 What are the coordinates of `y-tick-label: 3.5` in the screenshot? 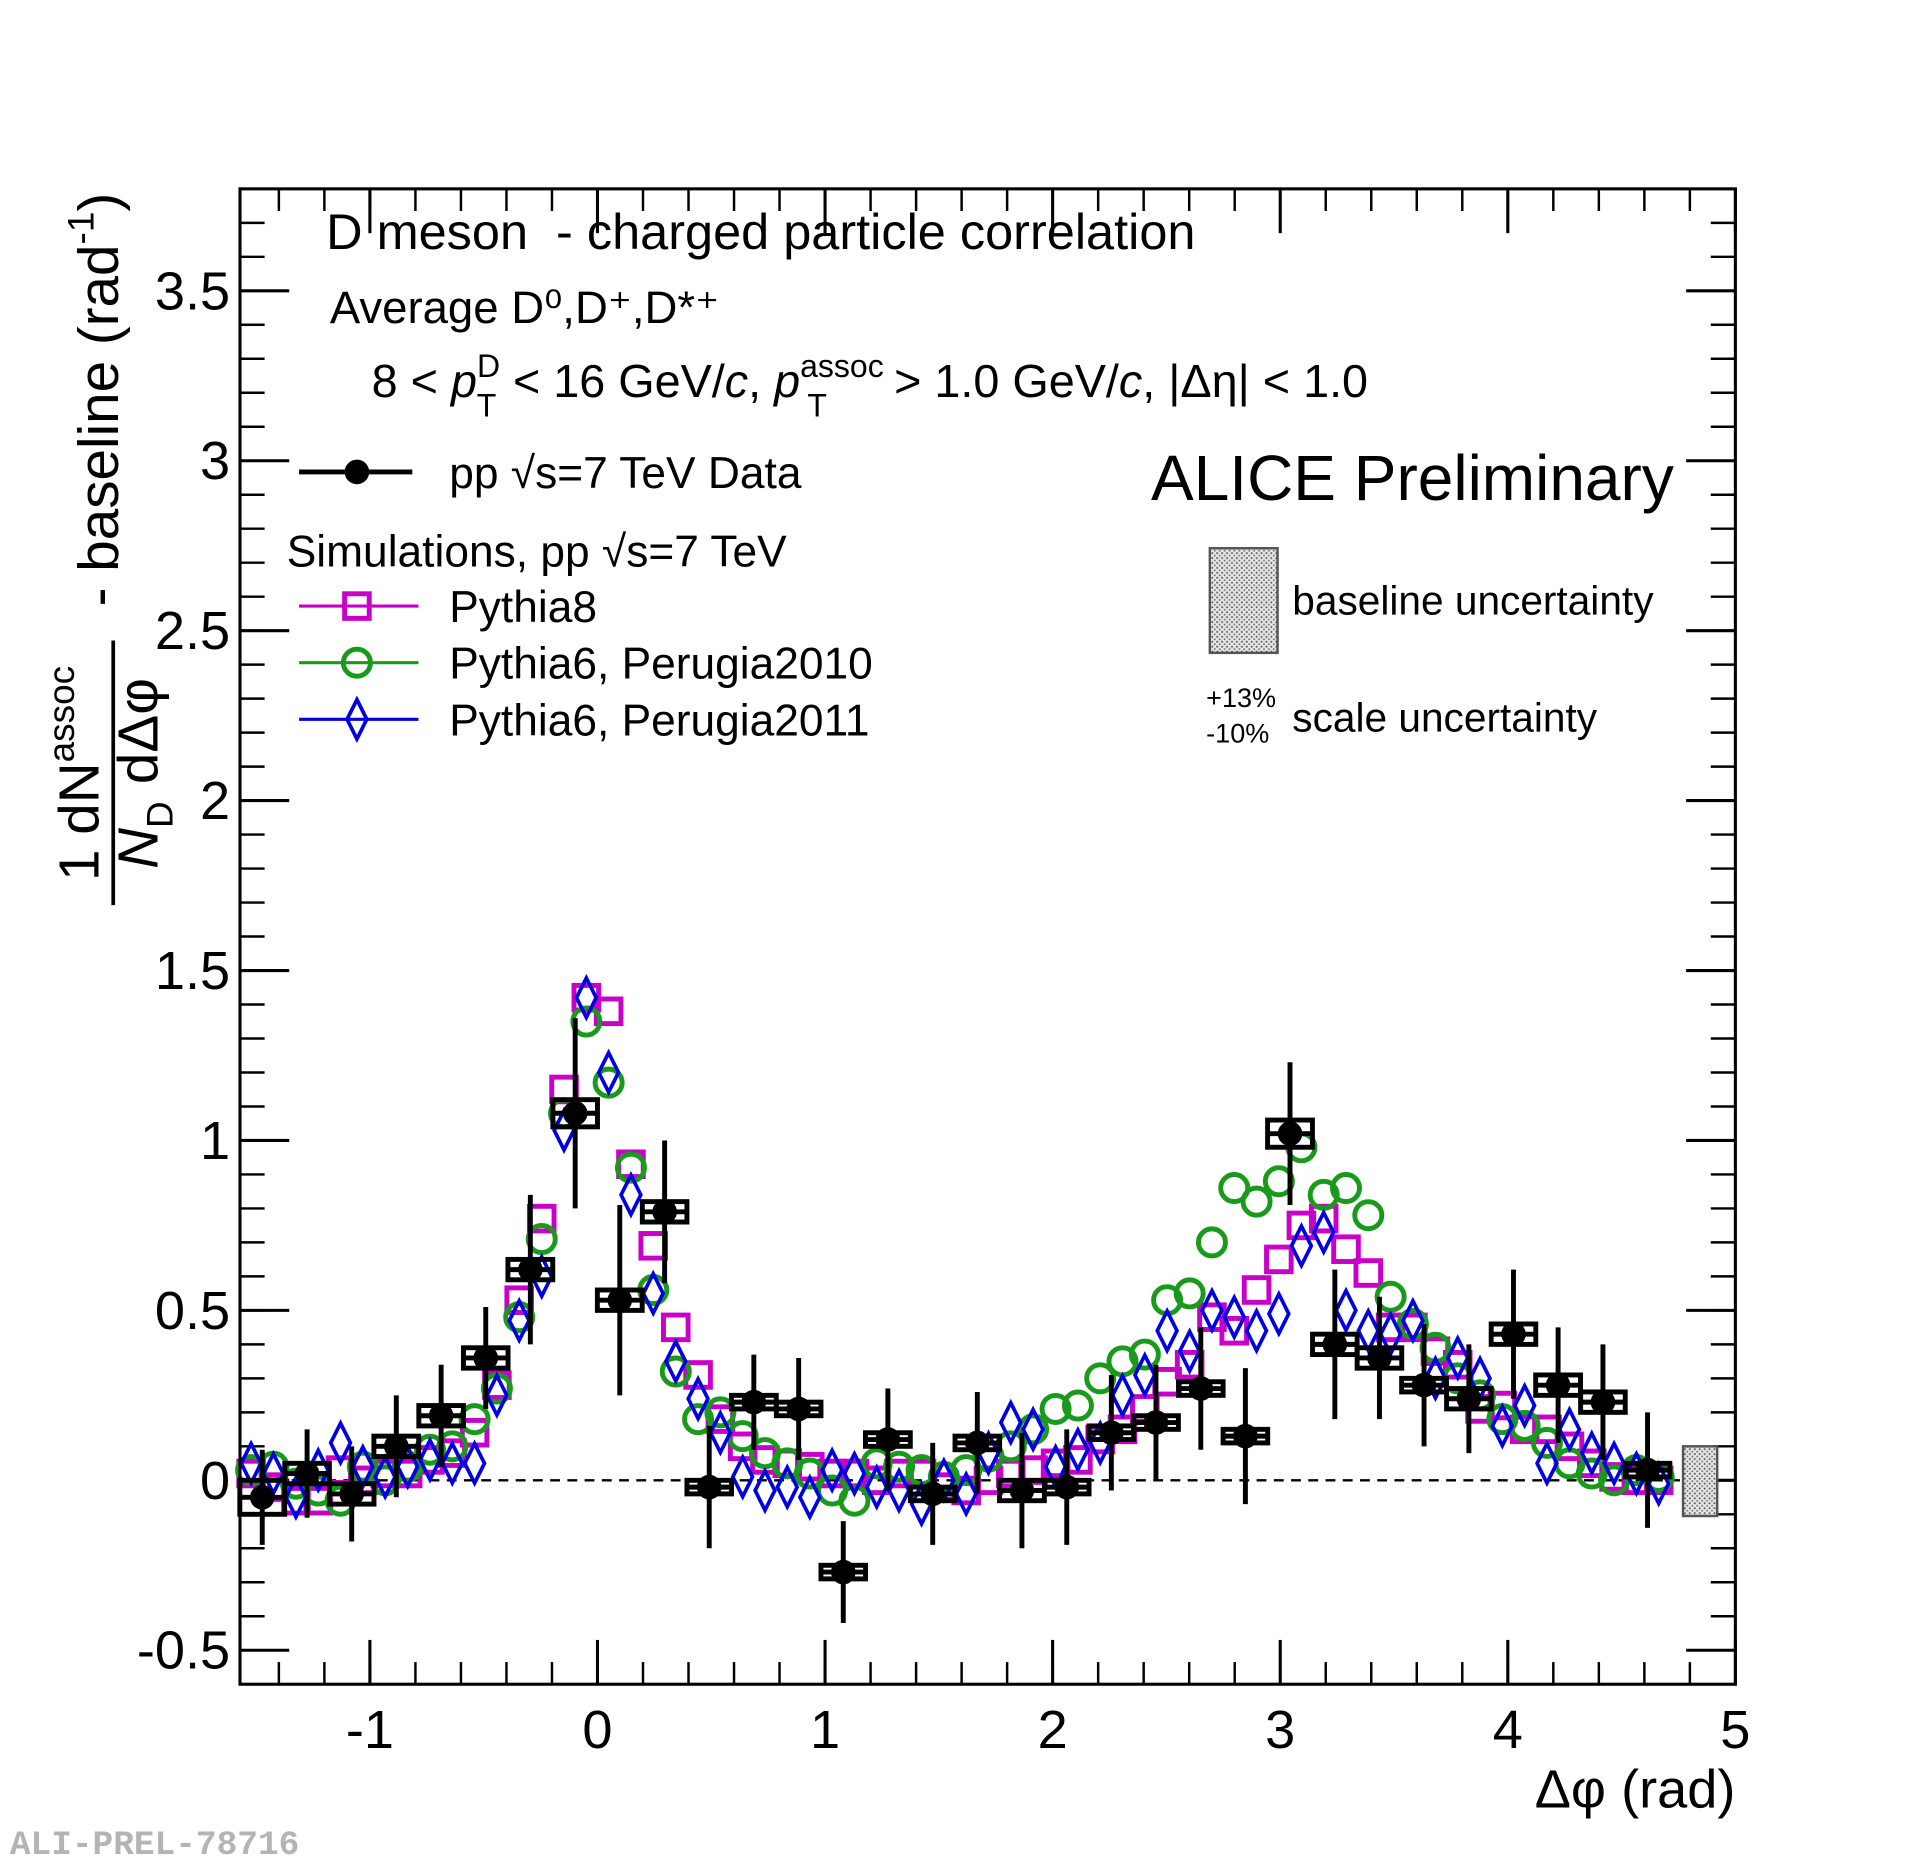 It's located at (192, 291).